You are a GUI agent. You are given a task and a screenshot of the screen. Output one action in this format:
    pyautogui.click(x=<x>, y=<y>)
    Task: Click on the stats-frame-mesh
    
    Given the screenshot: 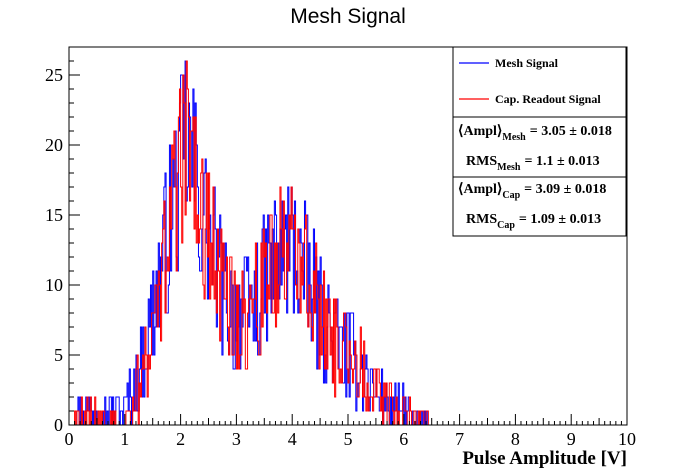 What is the action you would take?
    pyautogui.click(x=539, y=147)
    